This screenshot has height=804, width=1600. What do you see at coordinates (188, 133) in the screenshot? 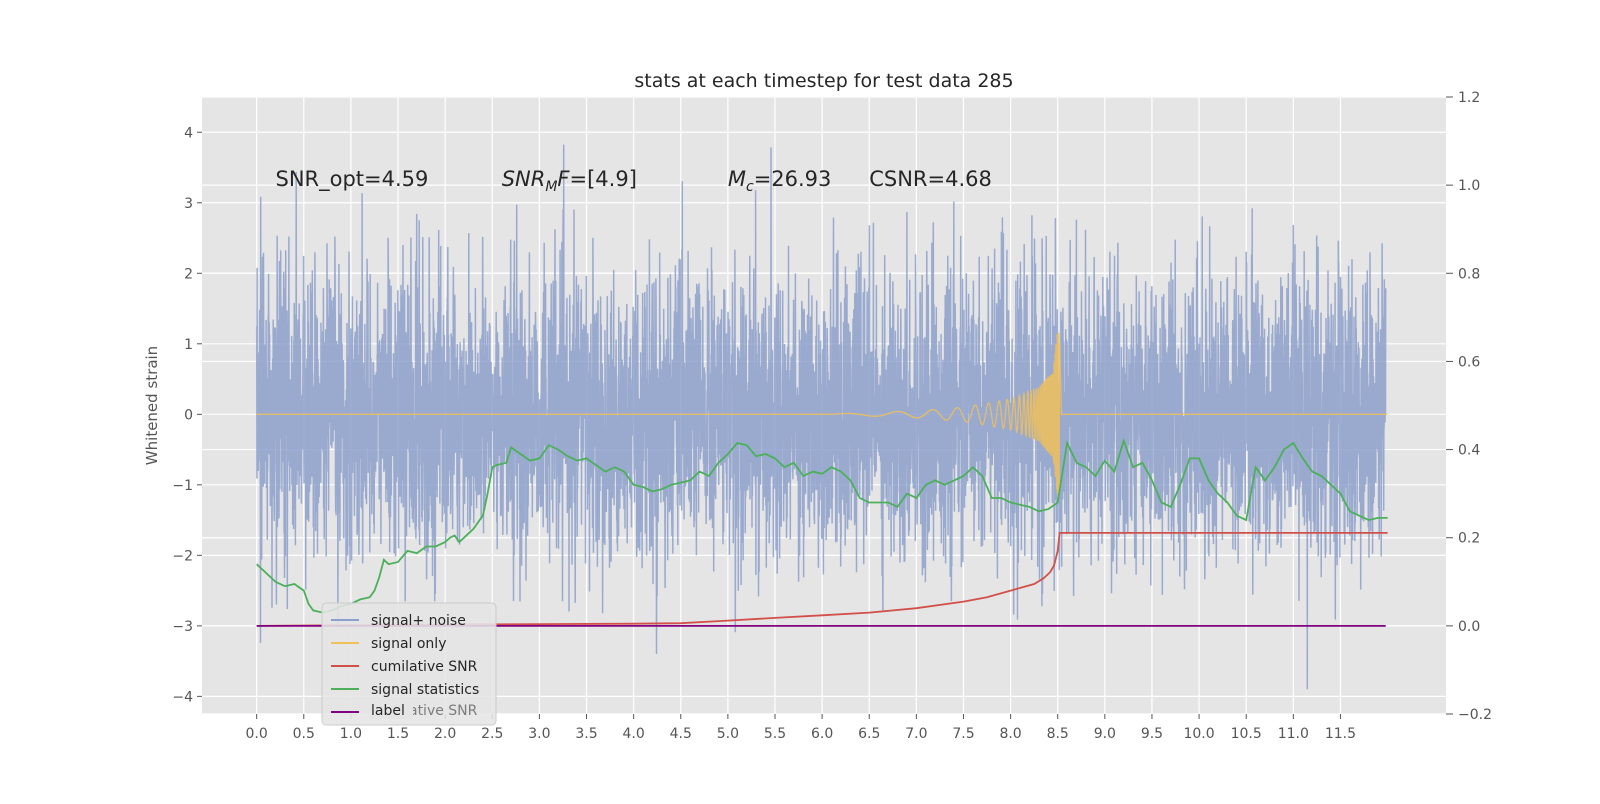
I see `y-tick-label: 4` at bounding box center [188, 133].